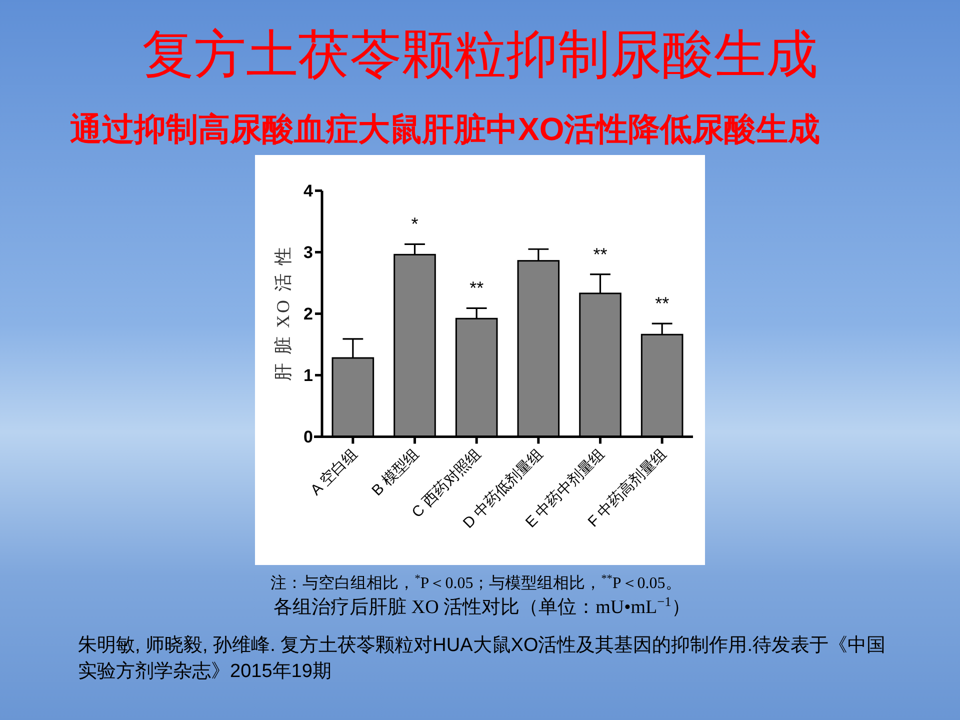 Image resolution: width=960 pixels, height=720 pixels. What do you see at coordinates (445, 129) in the screenshot?
I see `chart-subtitle: 通过抑制高尿酸血症大鼠肝脏中XO活性降低尿酸生成` at bounding box center [445, 129].